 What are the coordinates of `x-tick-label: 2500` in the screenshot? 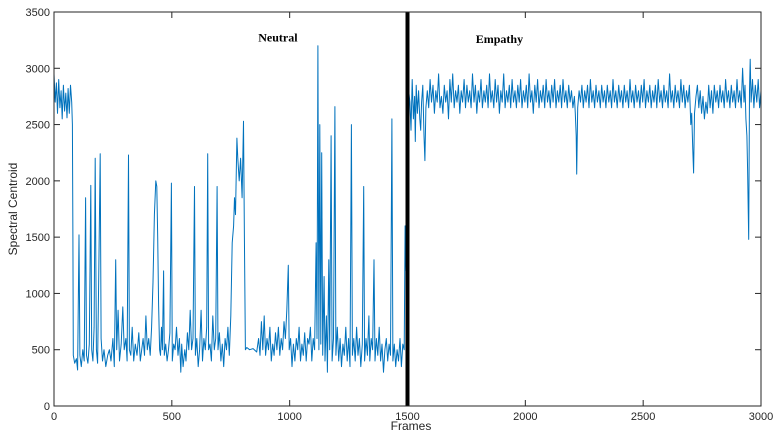 It's located at (643, 417).